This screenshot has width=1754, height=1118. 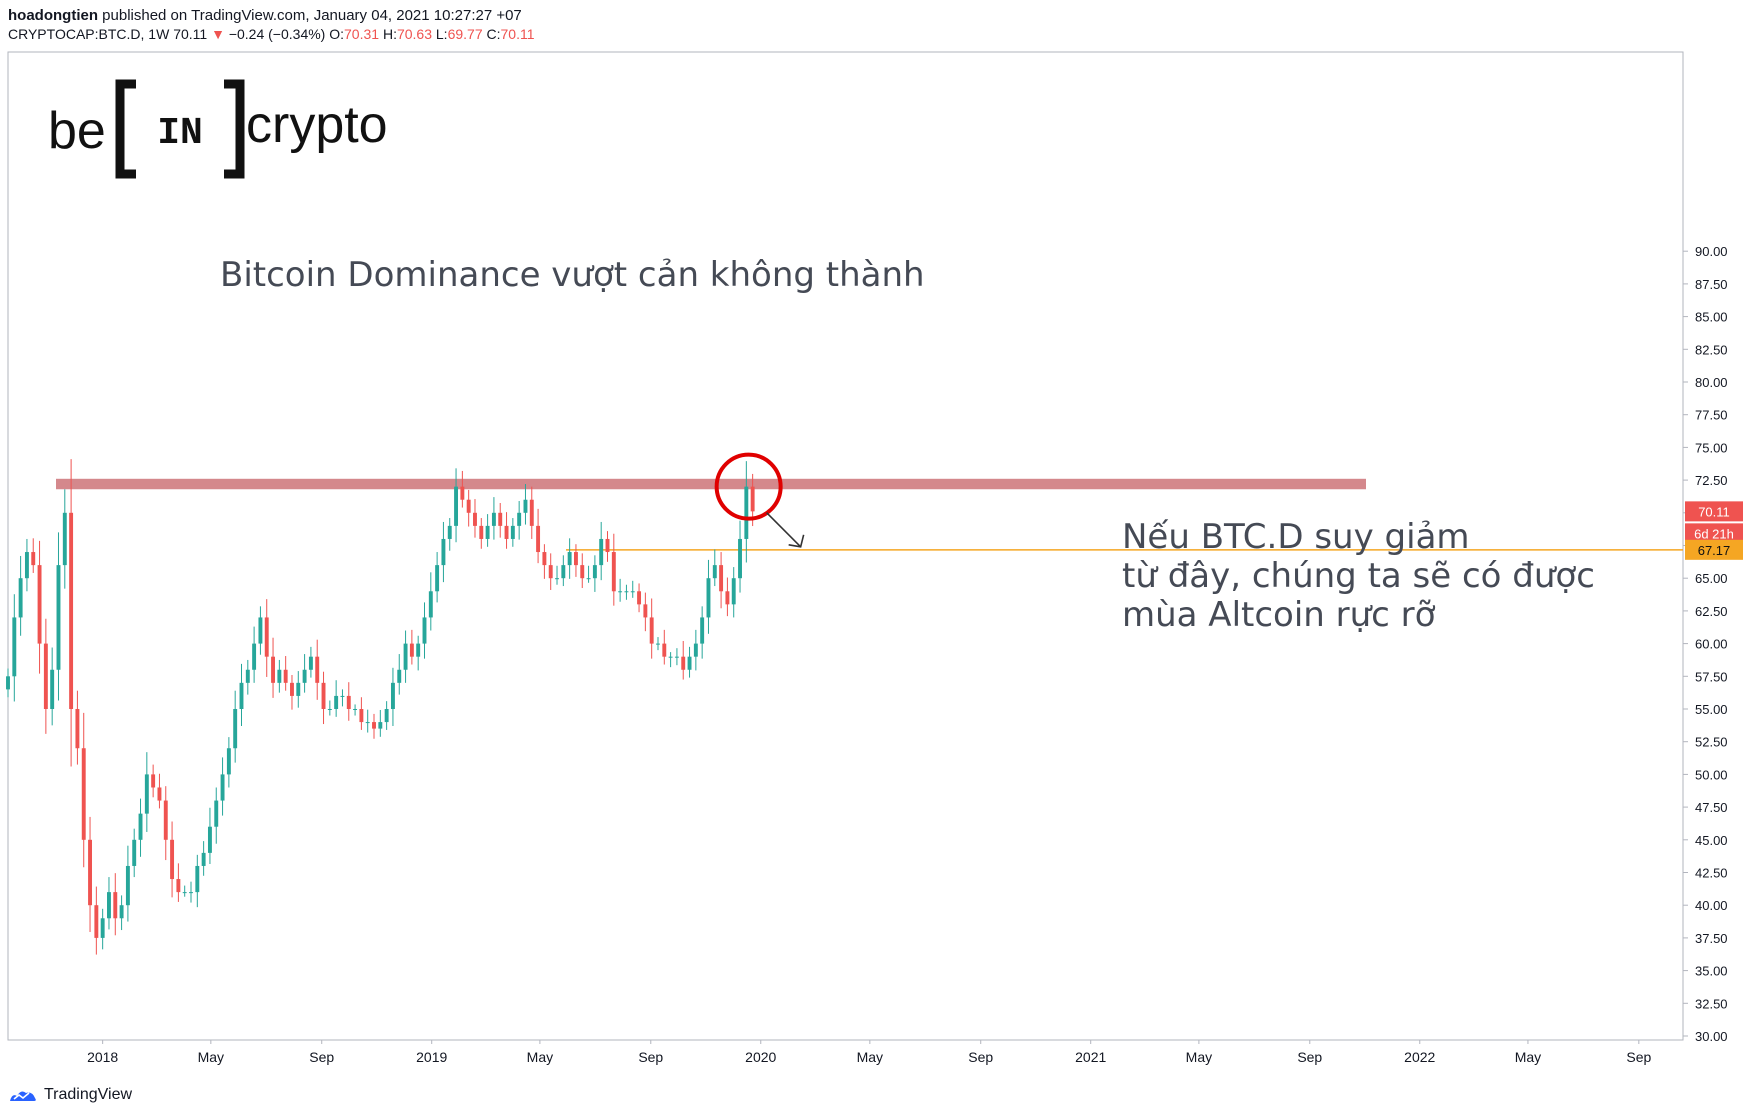 What do you see at coordinates (88, 1094) in the screenshot?
I see `tradingview-brand: TradingView` at bounding box center [88, 1094].